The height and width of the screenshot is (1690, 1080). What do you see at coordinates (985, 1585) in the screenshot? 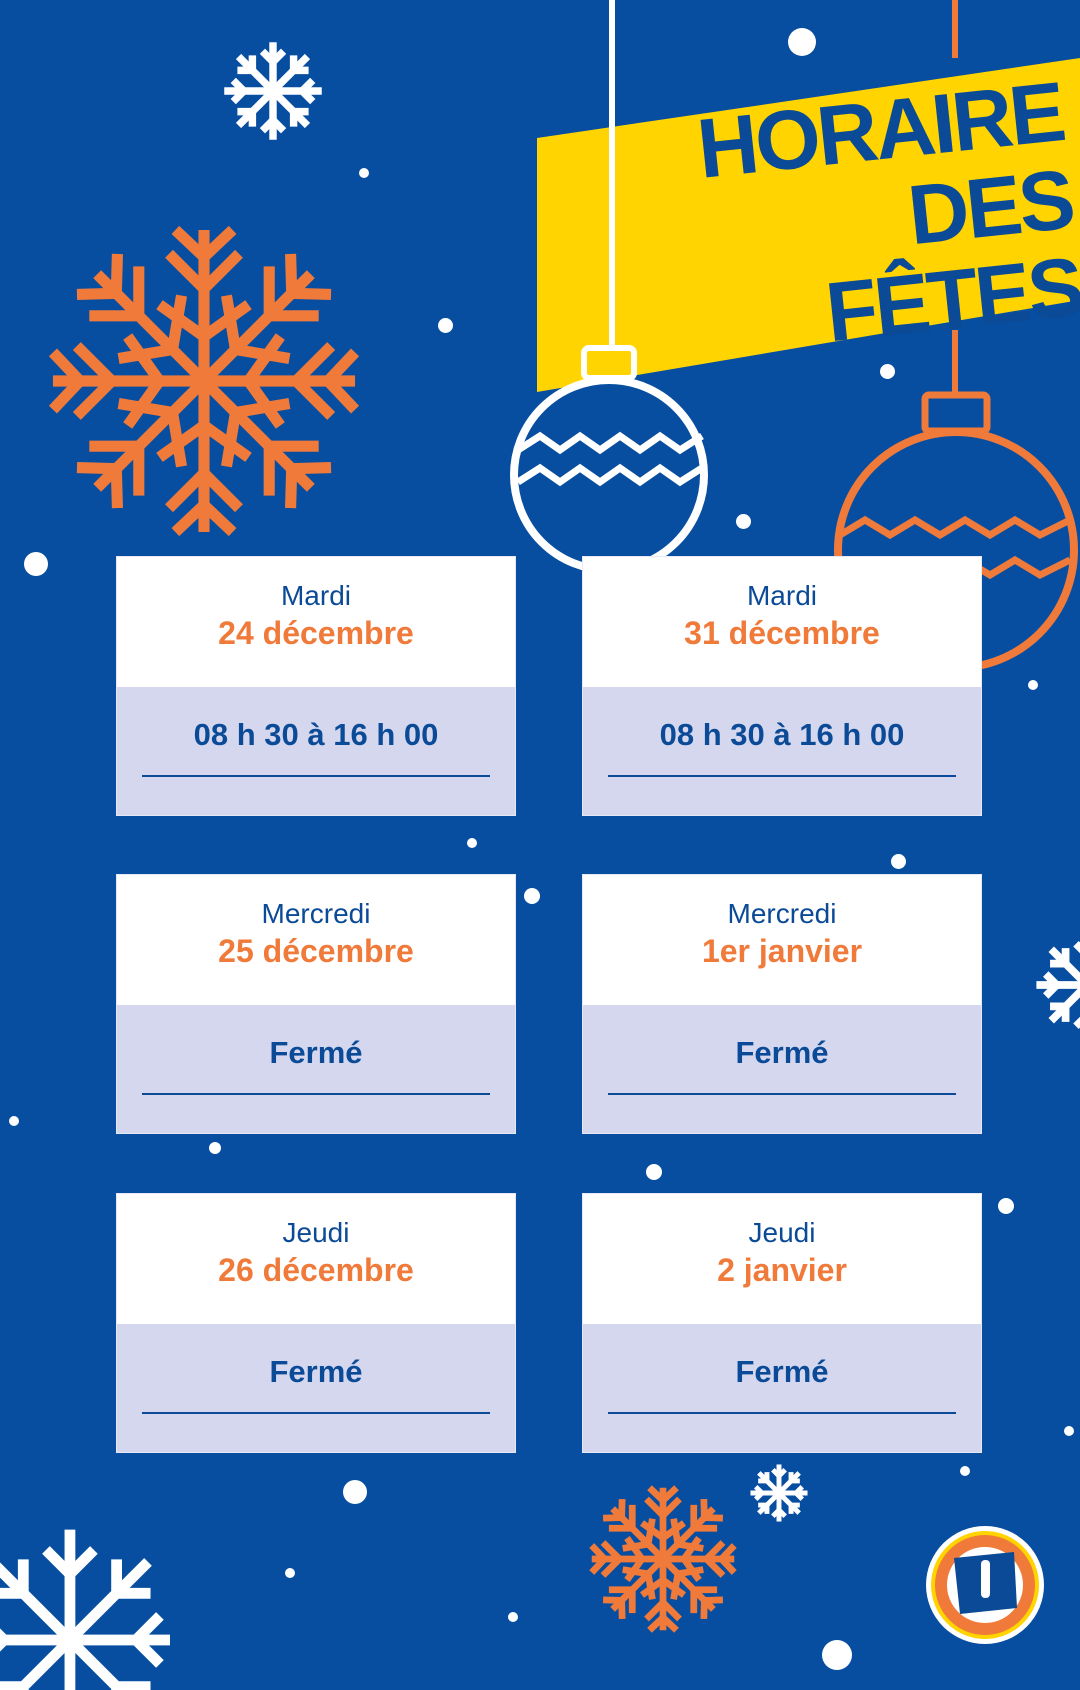
I see `brand-logo` at bounding box center [985, 1585].